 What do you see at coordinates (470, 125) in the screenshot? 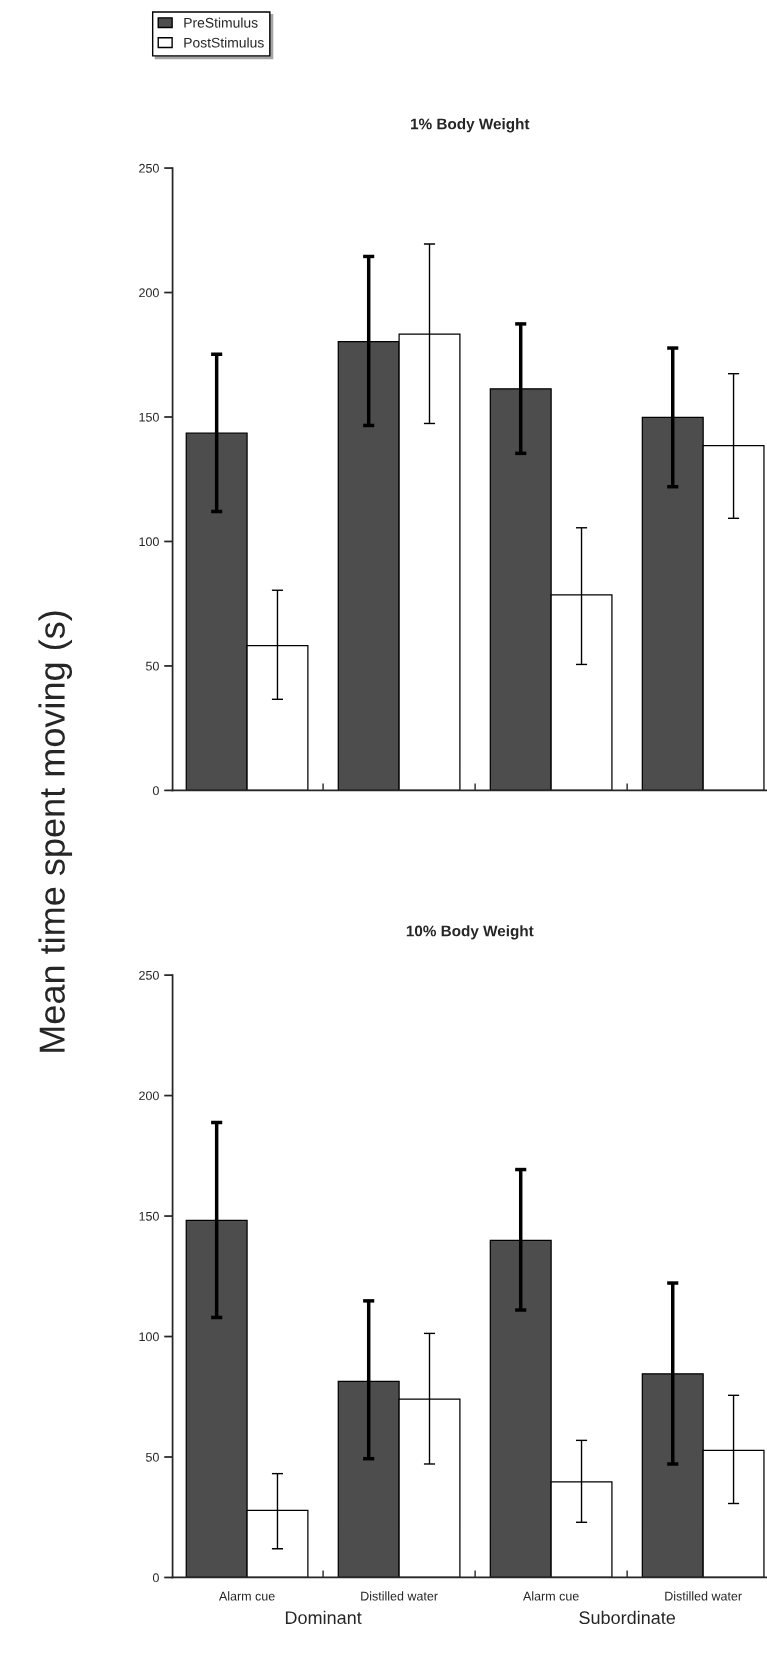
I see `chart-title: 1% Body Weight` at bounding box center [470, 125].